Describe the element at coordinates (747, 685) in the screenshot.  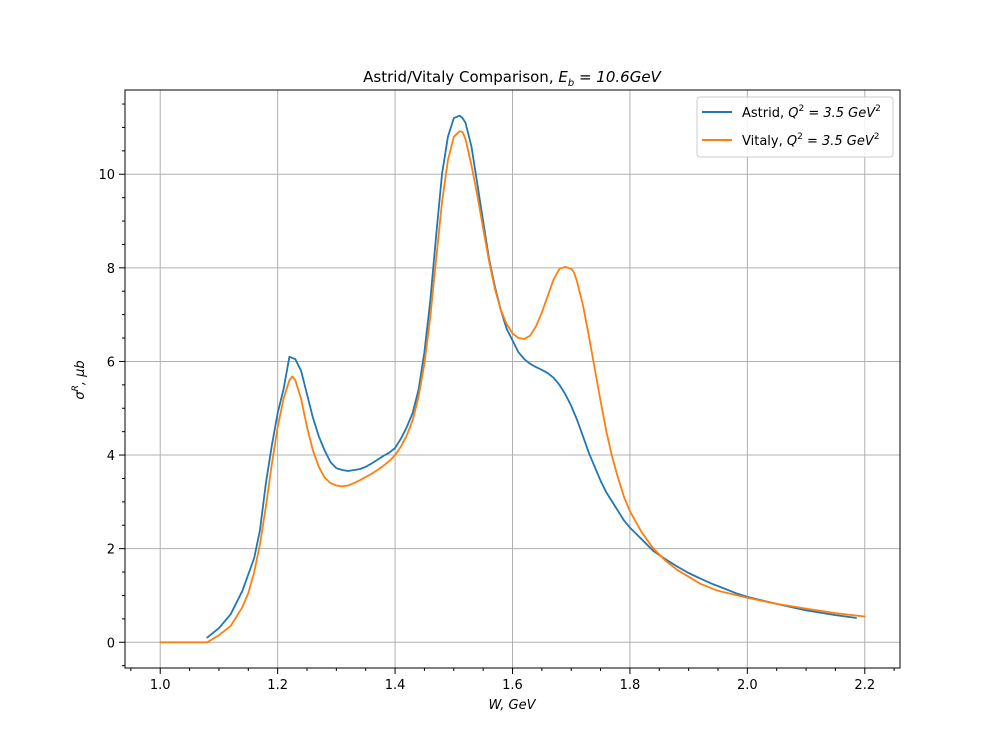
I see `x-tick-label: 2.0` at that location.